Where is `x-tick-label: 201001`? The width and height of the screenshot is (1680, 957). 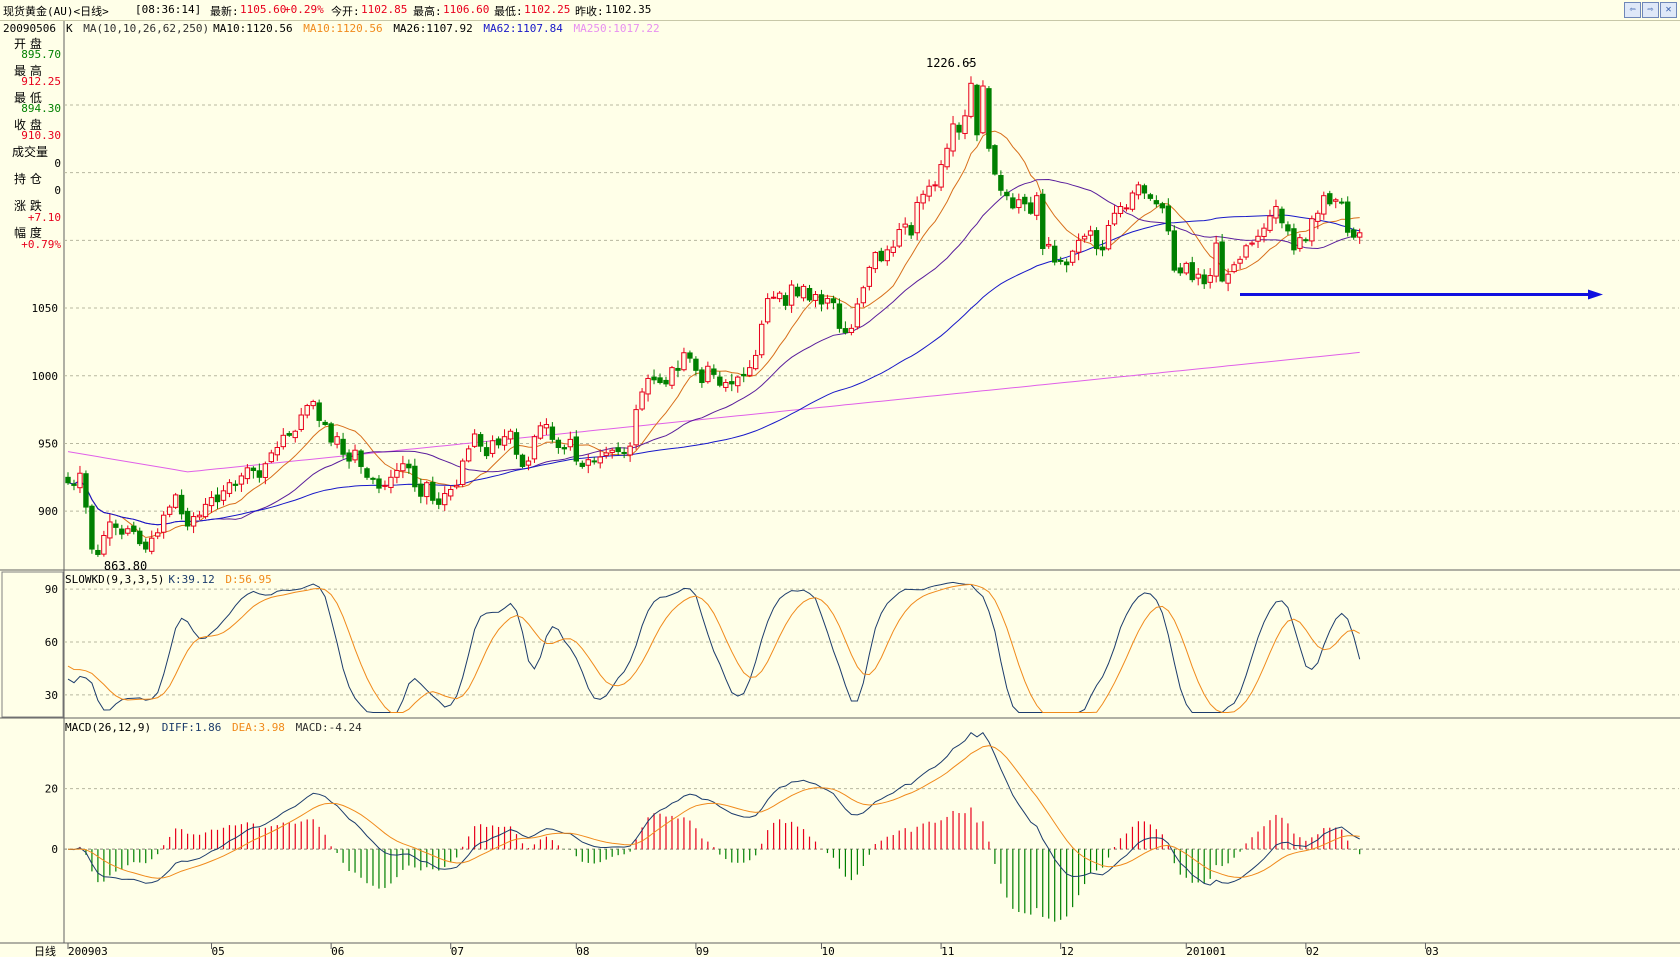 x-tick-label: 201001 is located at coordinates (1206, 951).